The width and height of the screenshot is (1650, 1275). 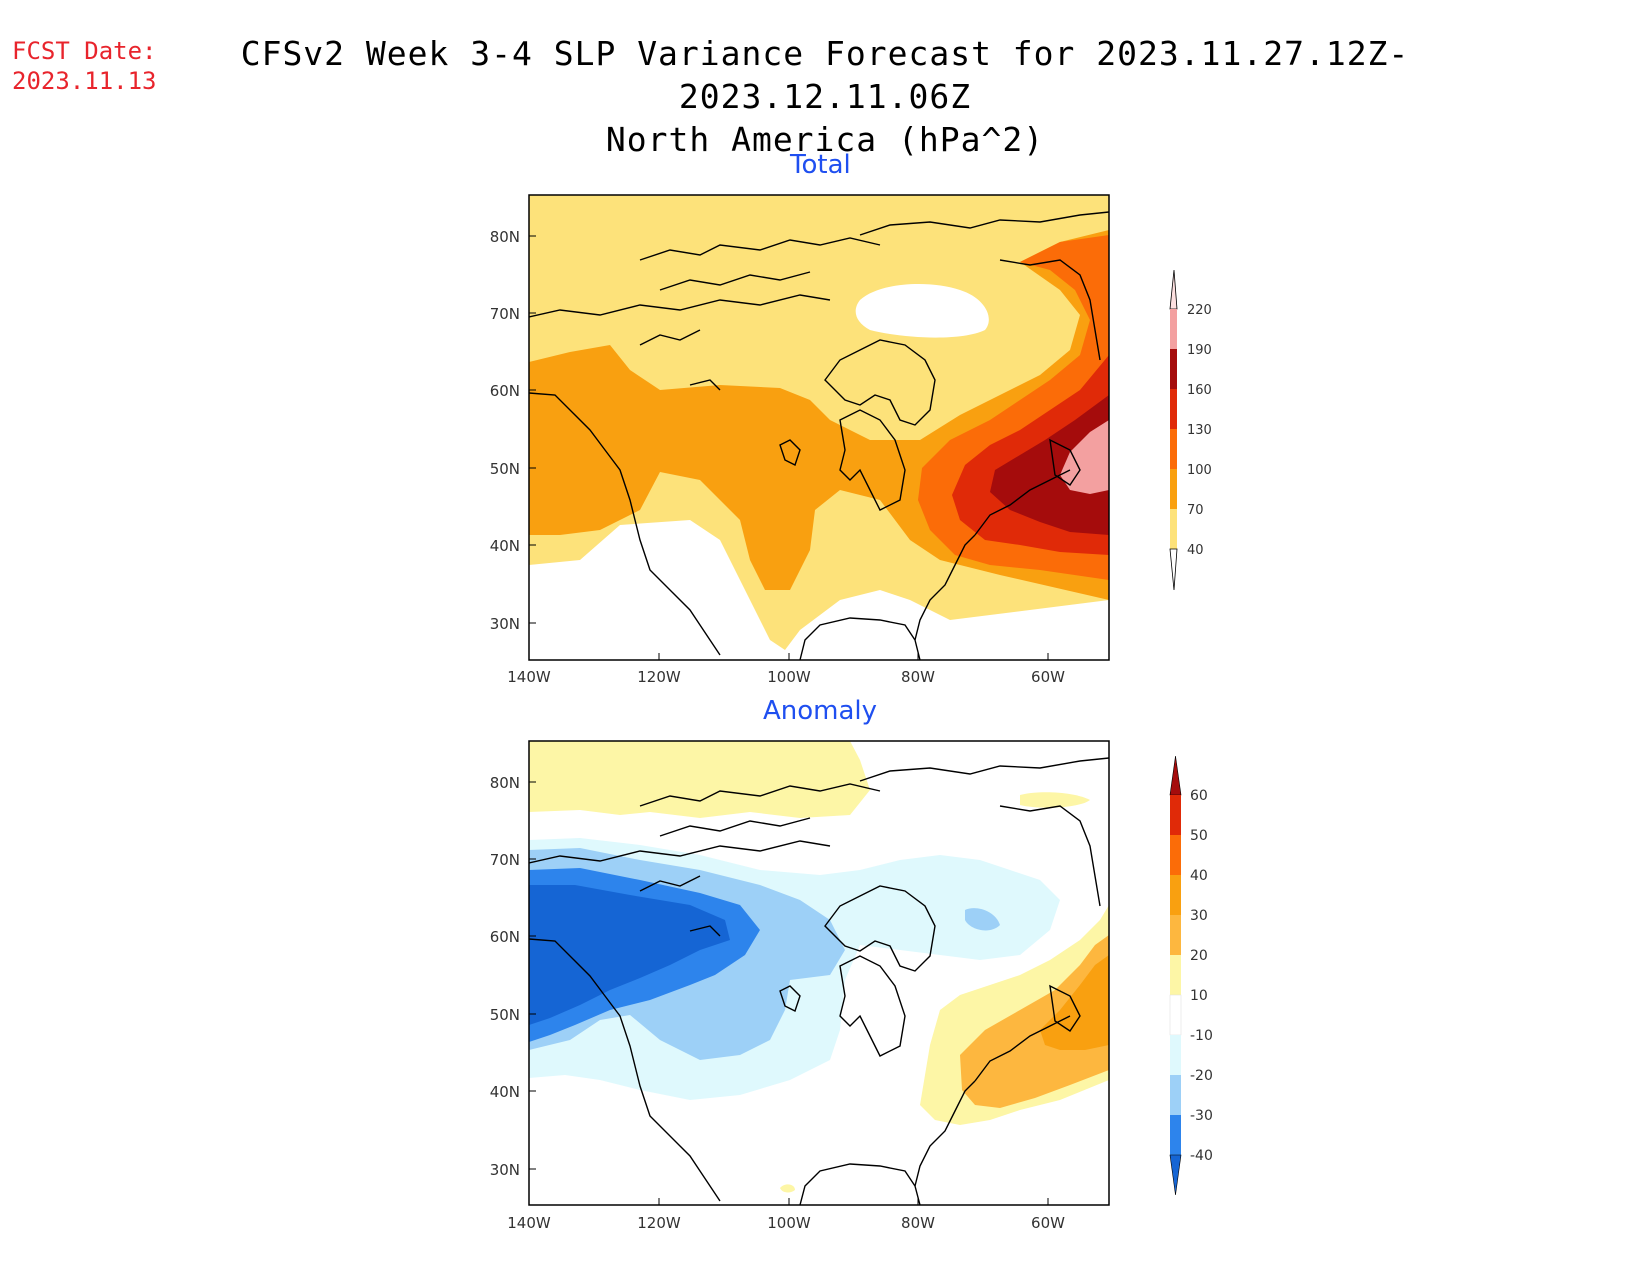 What do you see at coordinates (1175, 775) in the screenshot?
I see `anomaly-colorbar-tip-top` at bounding box center [1175, 775].